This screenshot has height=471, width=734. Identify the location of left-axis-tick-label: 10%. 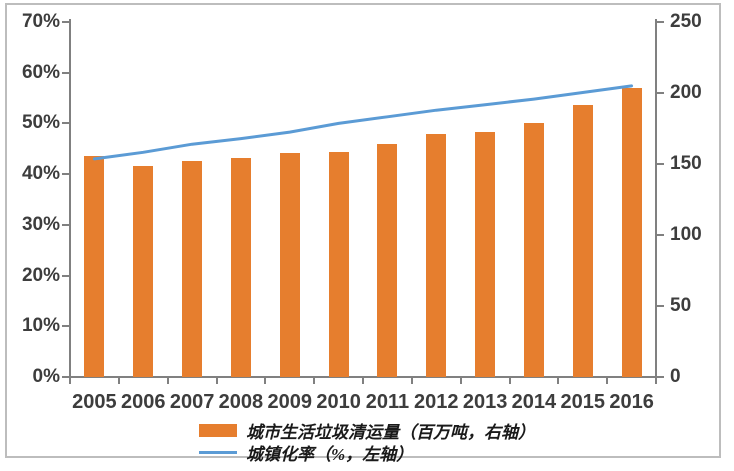
(40, 326).